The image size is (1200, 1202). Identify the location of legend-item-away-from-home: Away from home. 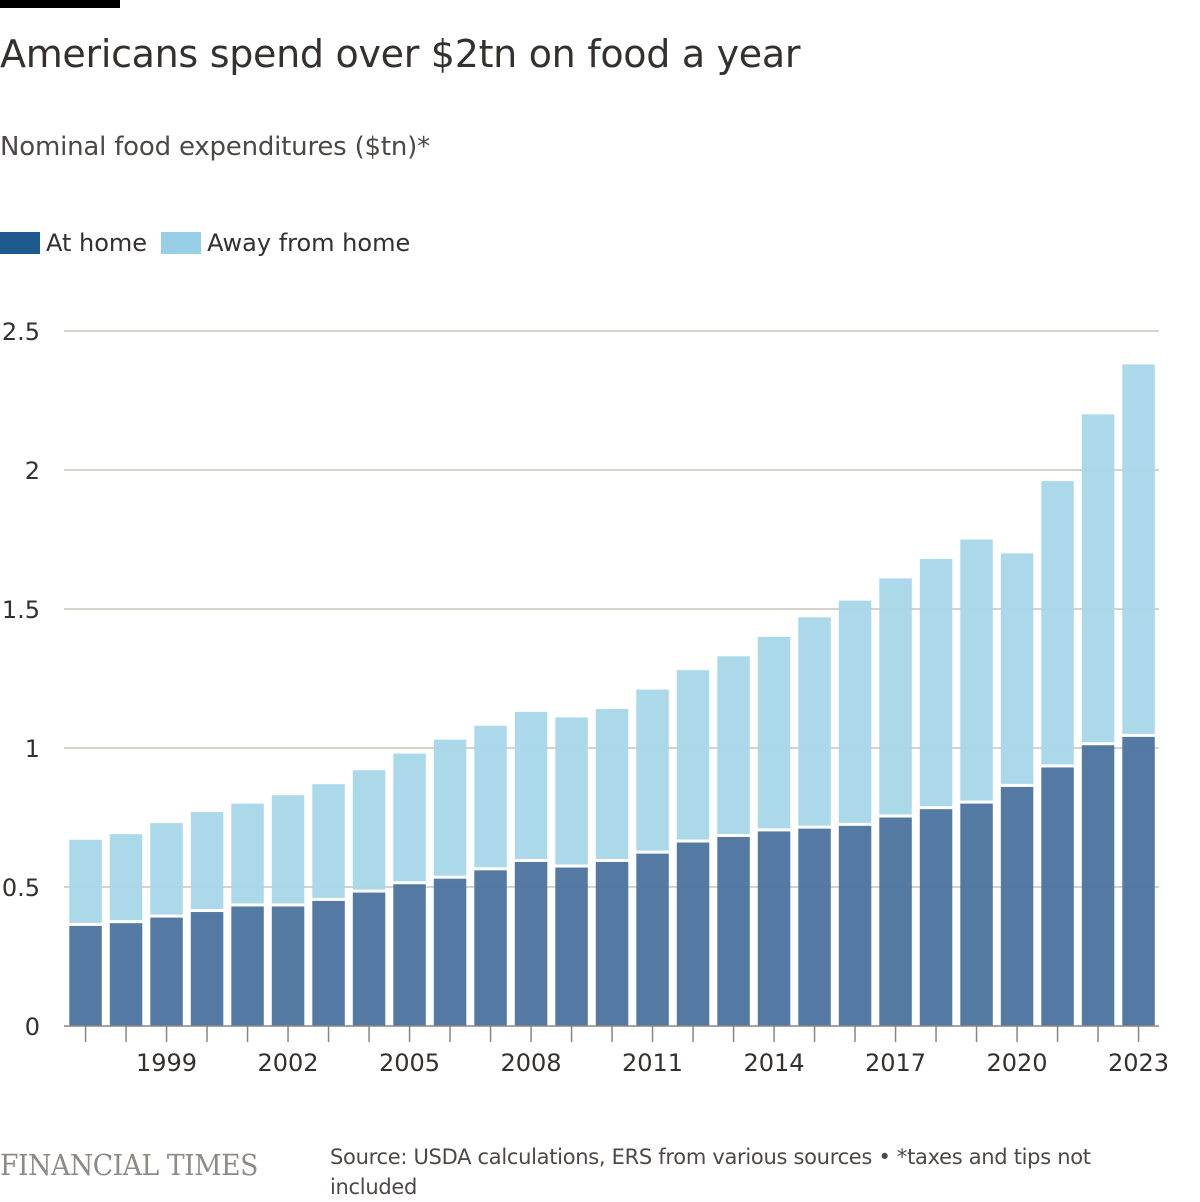
(285, 243).